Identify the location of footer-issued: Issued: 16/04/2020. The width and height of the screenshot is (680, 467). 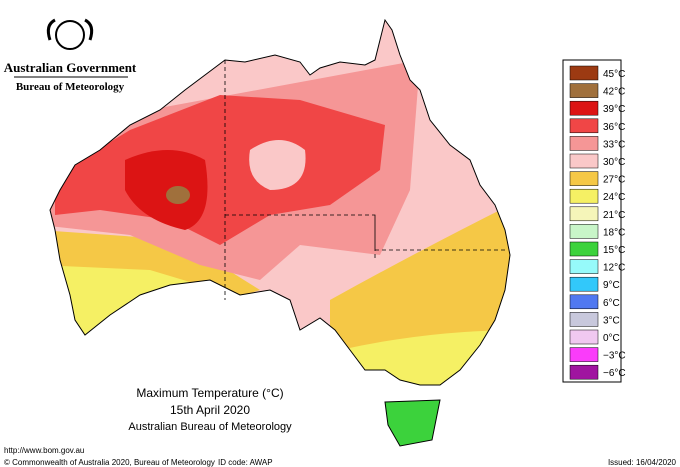
(642, 462).